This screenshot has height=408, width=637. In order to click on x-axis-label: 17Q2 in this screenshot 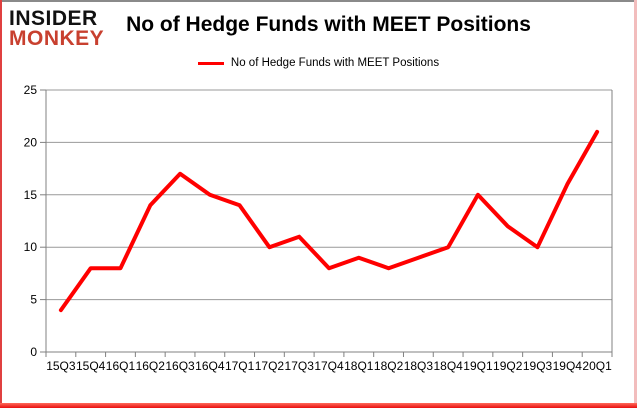, I will do `click(270, 366)`.